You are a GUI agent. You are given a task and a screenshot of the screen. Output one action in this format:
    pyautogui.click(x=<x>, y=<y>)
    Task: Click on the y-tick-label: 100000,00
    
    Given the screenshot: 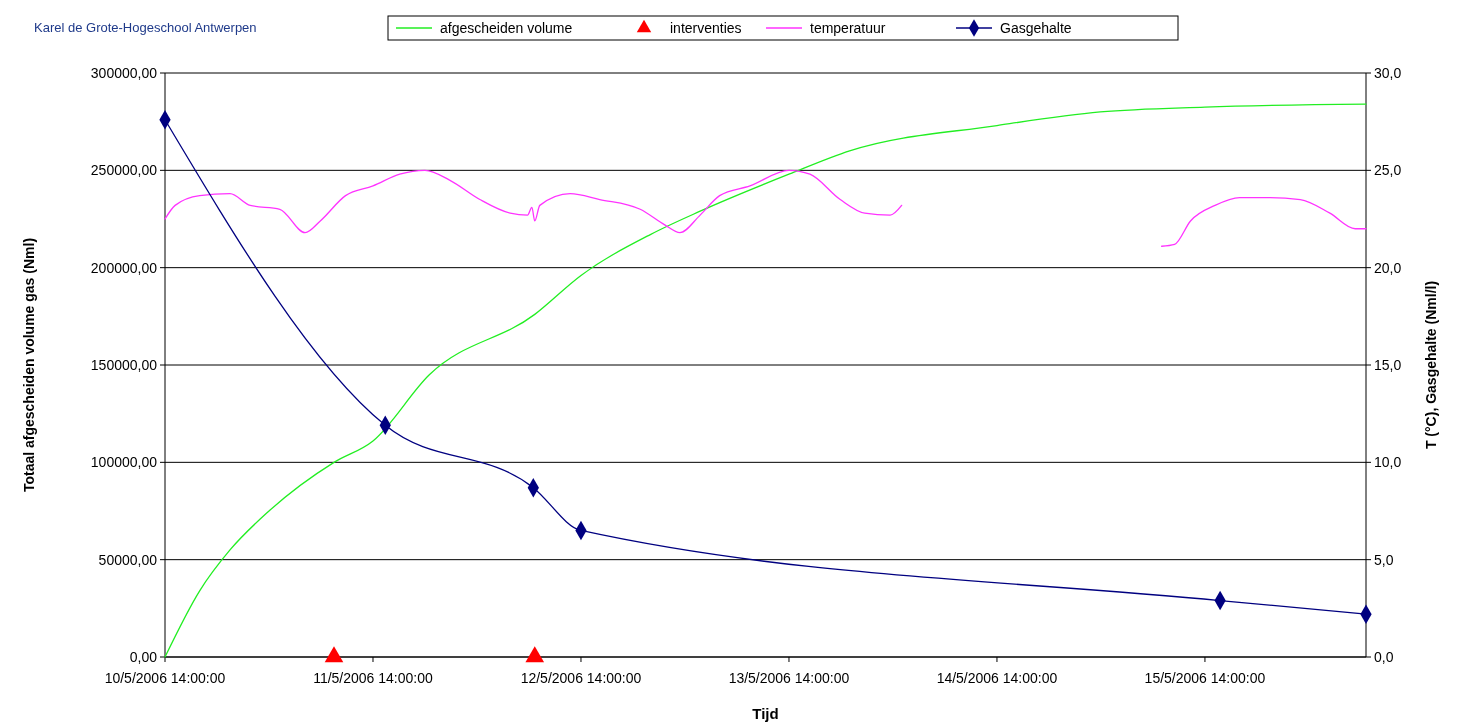 What is the action you would take?
    pyautogui.click(x=124, y=462)
    